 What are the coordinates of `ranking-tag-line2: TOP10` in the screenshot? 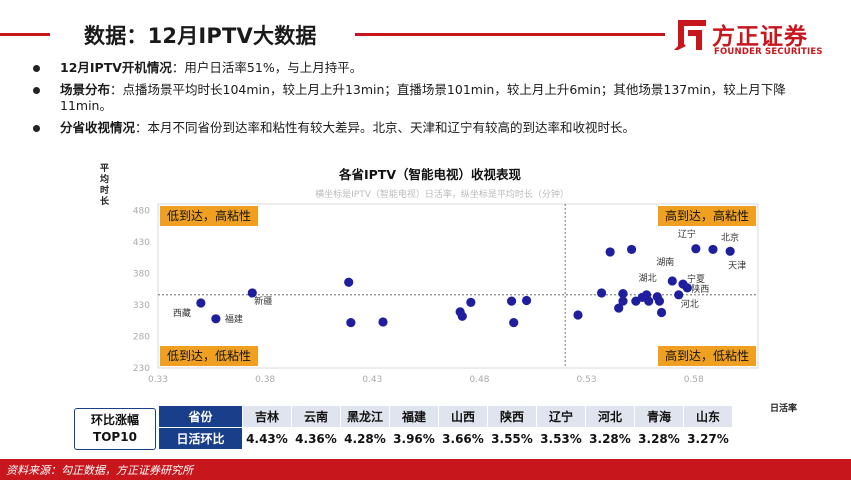 It's located at (115, 437).